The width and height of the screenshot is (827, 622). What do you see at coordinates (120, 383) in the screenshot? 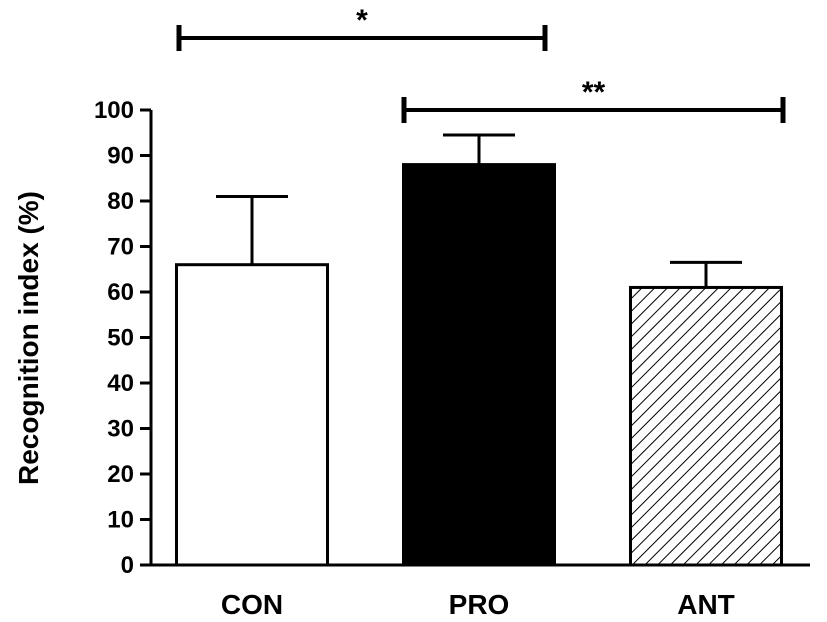
I see `y-tick-label: 40` at bounding box center [120, 383].